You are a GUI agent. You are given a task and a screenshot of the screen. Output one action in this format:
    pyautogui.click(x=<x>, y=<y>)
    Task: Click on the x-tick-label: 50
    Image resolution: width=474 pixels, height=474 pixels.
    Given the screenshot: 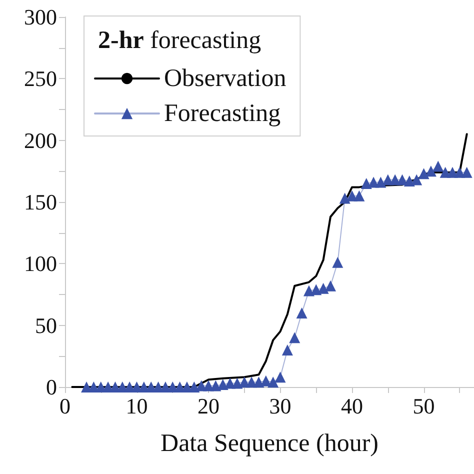 What is the action you would take?
    pyautogui.click(x=423, y=406)
    